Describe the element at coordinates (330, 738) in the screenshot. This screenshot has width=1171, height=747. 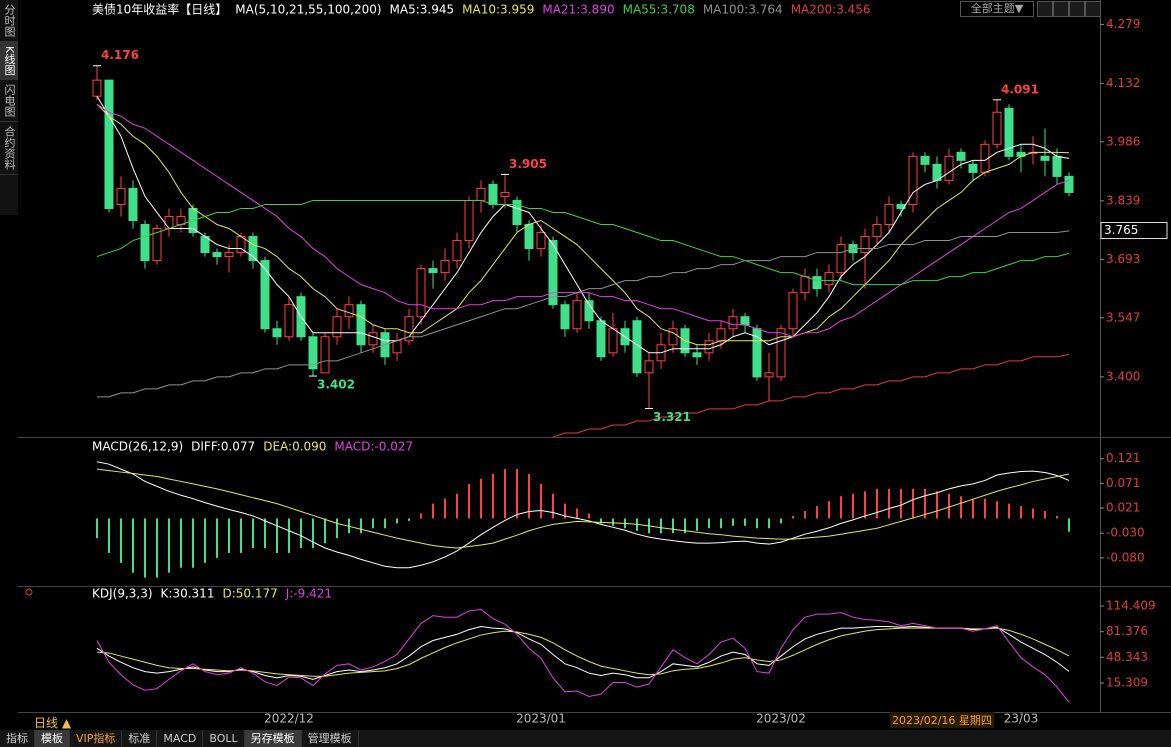
I see `tab: 管理模板` at that location.